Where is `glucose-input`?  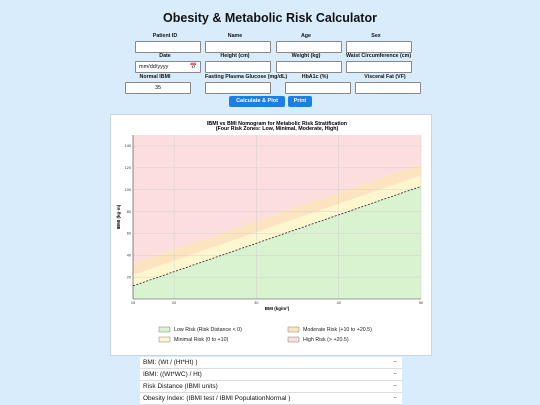 glucose-input is located at coordinates (238, 88).